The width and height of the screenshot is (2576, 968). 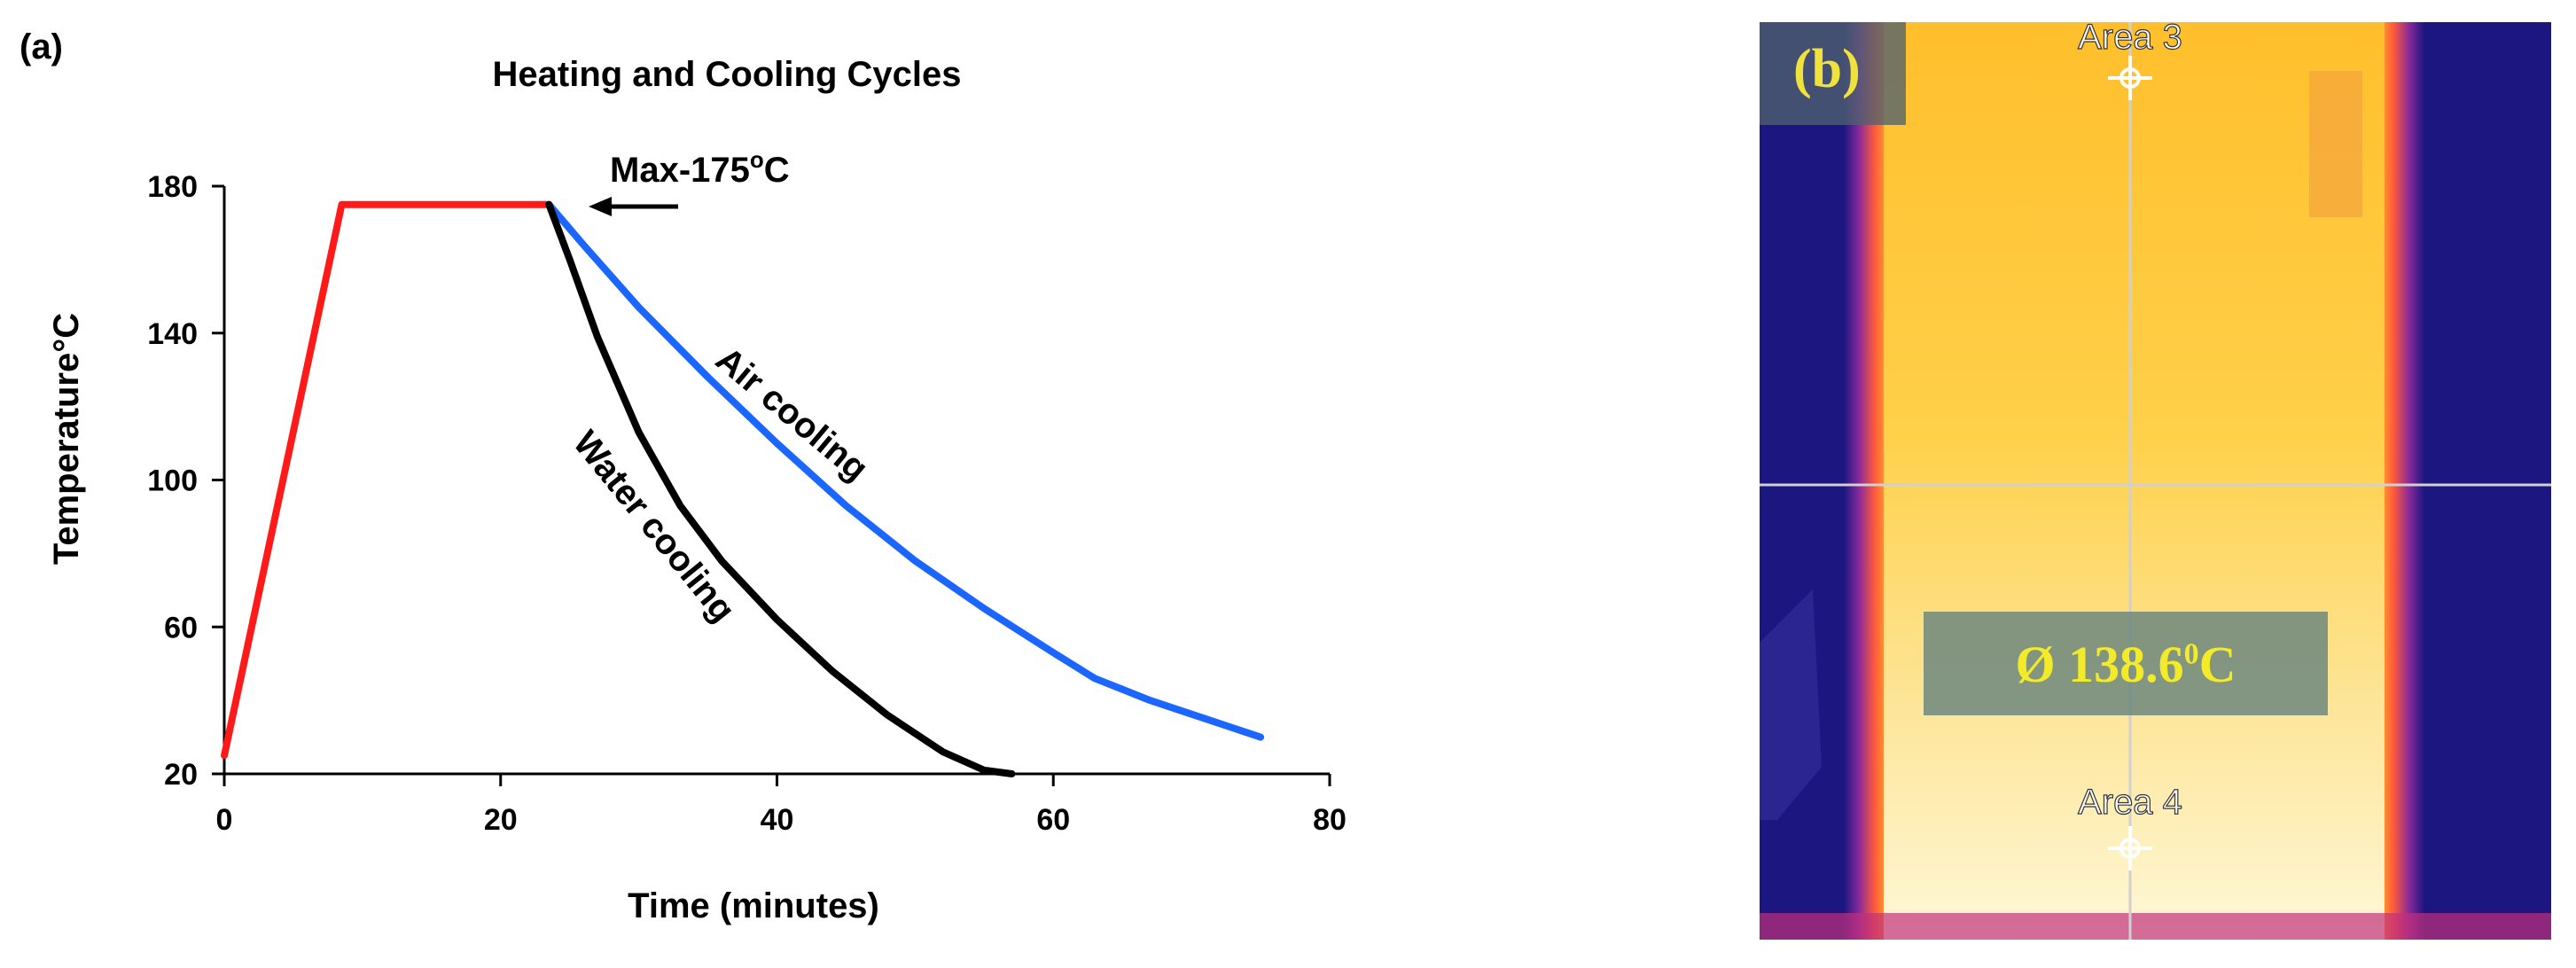 I want to click on arrow-head-icon, so click(x=600, y=206).